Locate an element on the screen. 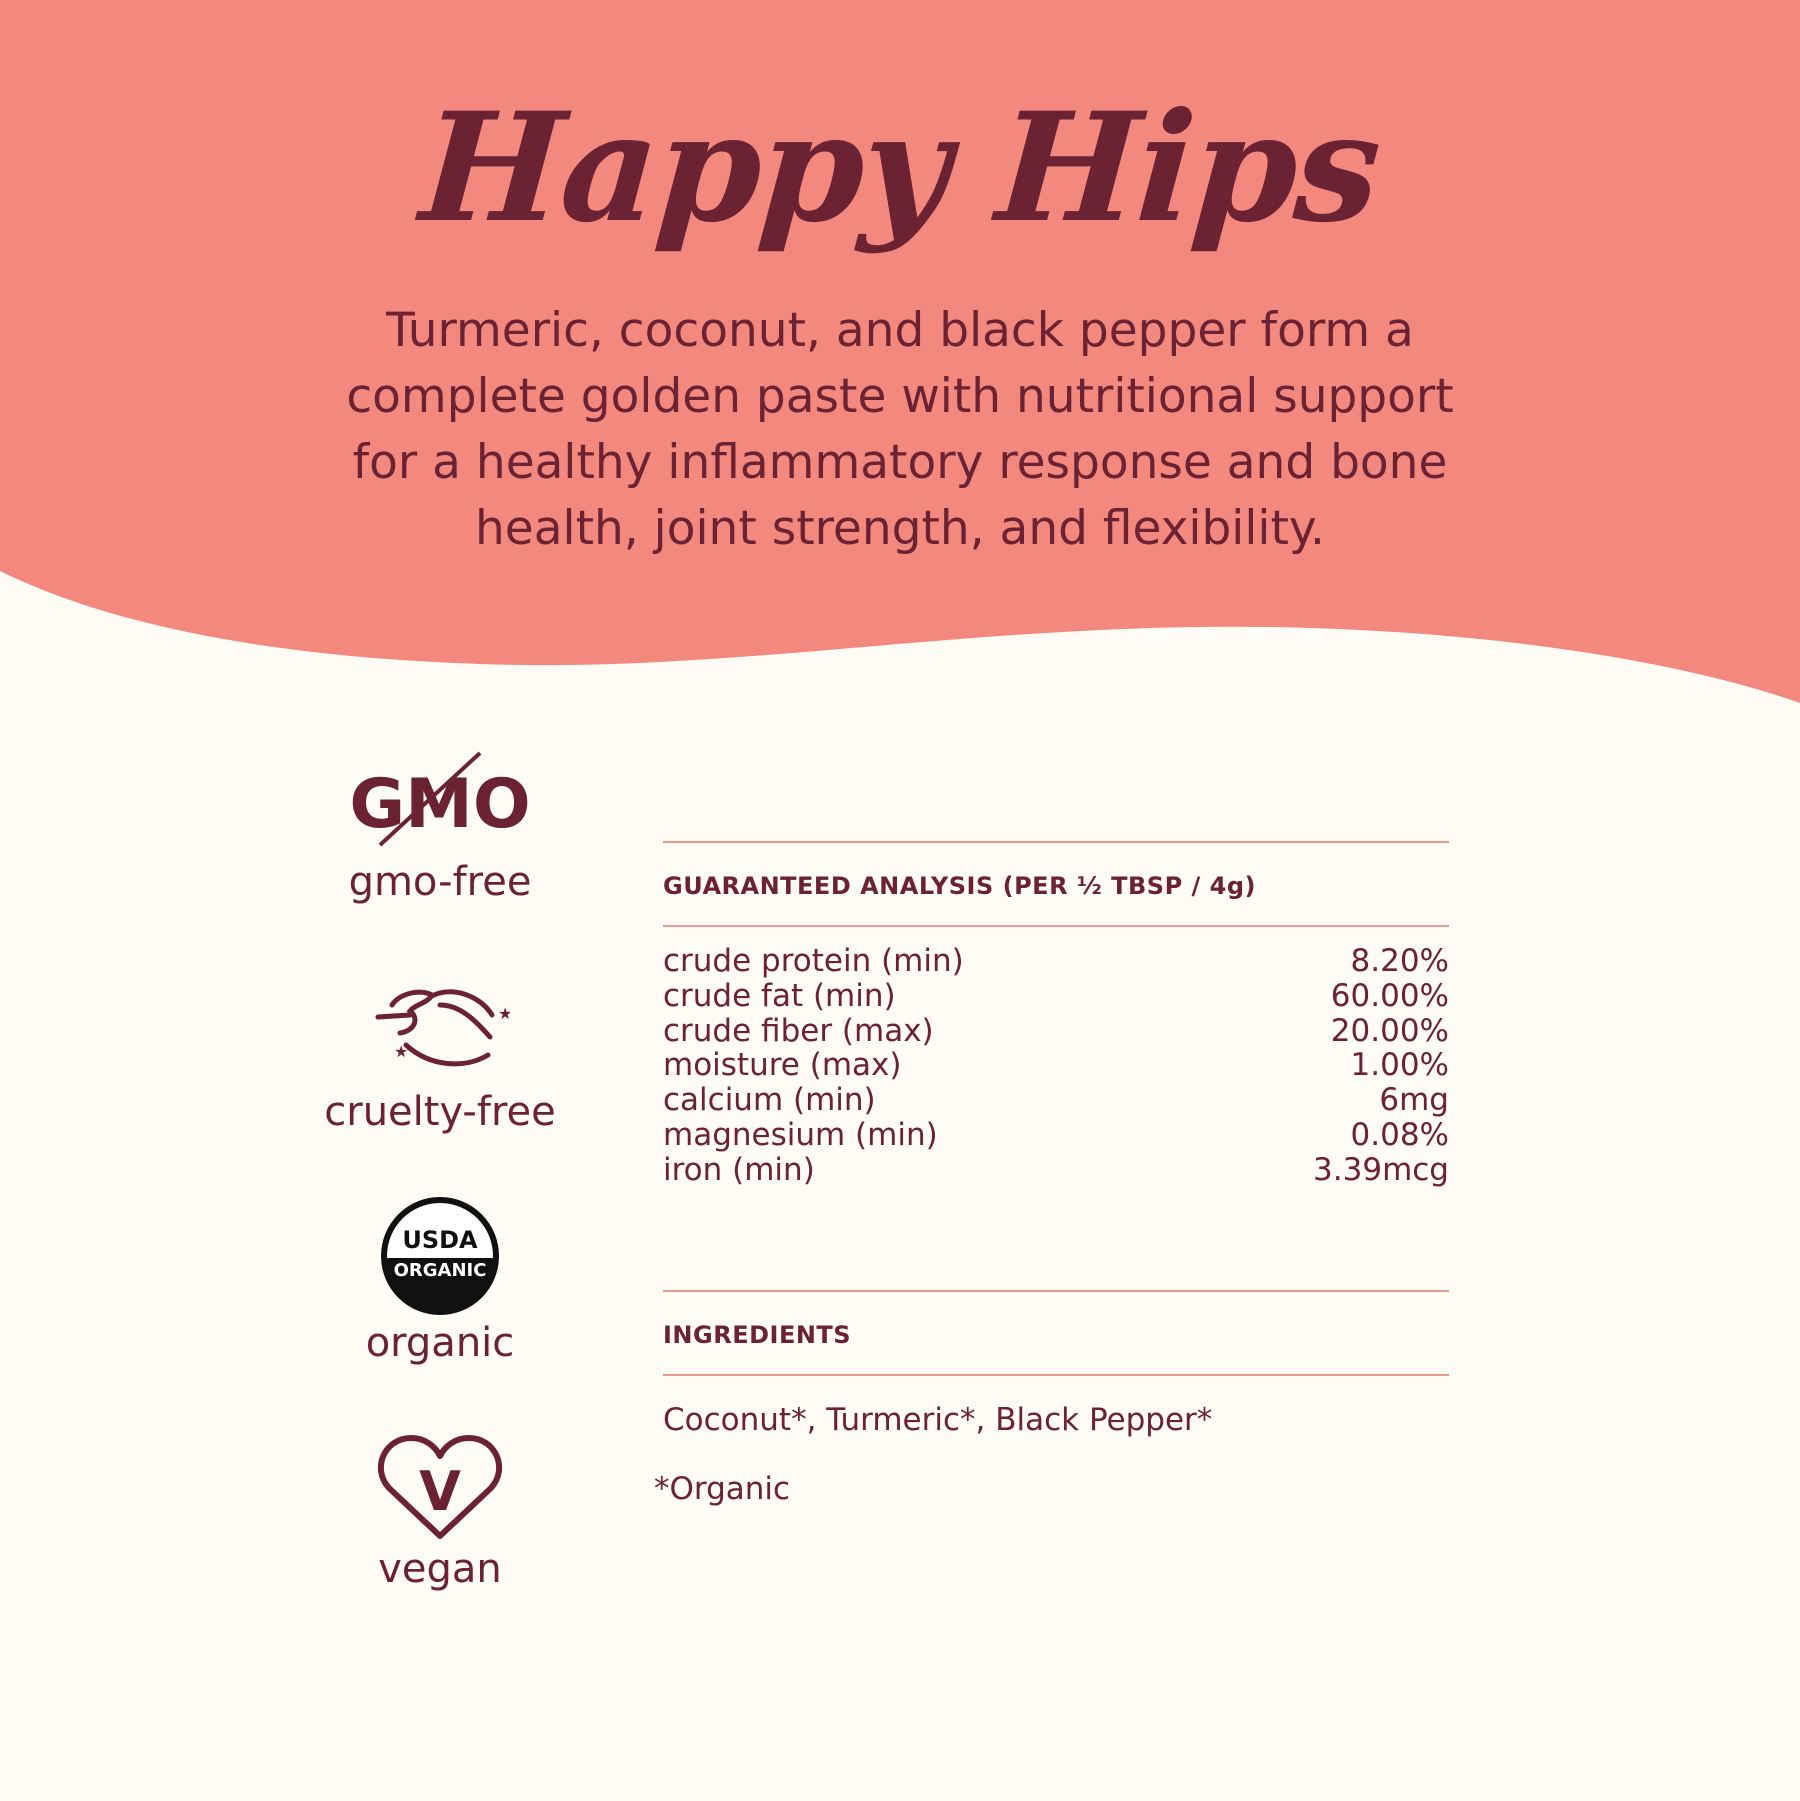 The height and width of the screenshot is (1801, 1800). svg-text: USDA is located at coordinates (440, 1240).